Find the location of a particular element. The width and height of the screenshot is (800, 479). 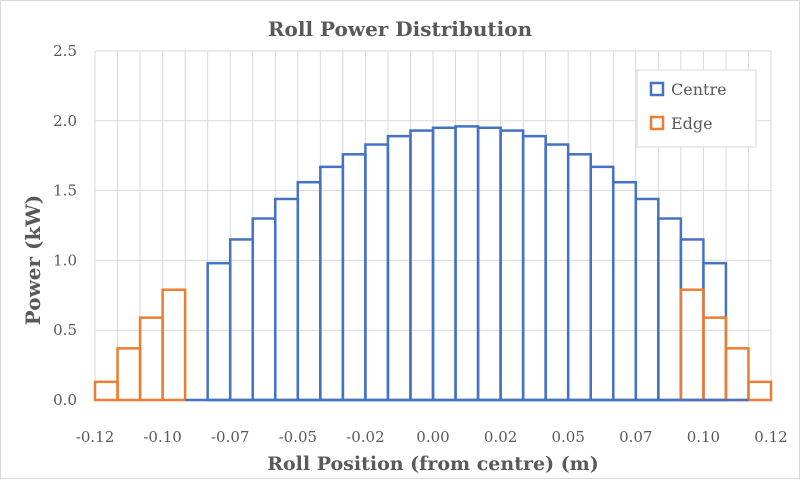

legend: Centre Edge is located at coordinates (696, 108).